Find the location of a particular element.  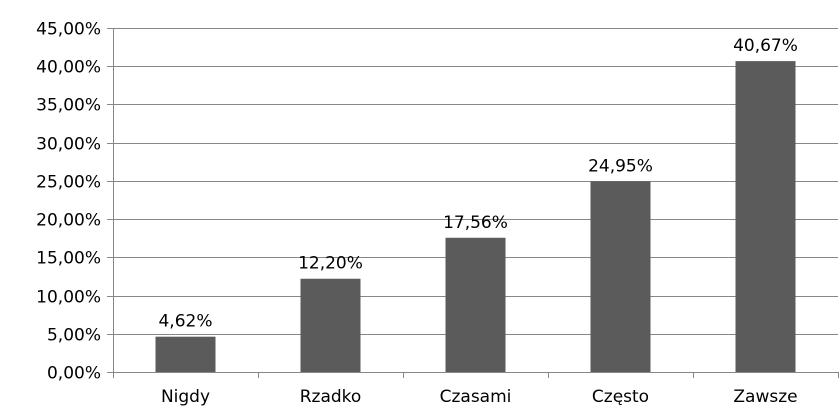

x-category-label: Nigdy is located at coordinates (185, 397).